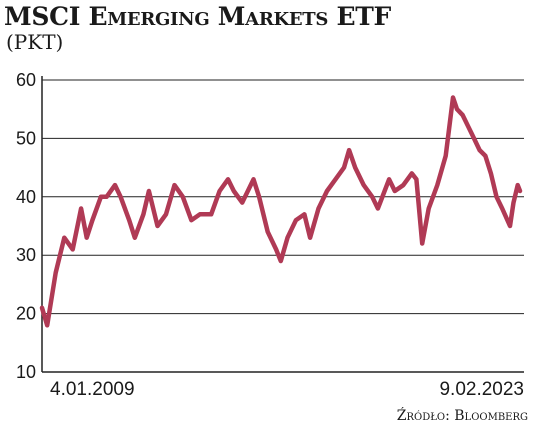 Image resolution: width=536 pixels, height=428 pixels. What do you see at coordinates (26, 197) in the screenshot?
I see `y-tick-label-40: 40` at bounding box center [26, 197].